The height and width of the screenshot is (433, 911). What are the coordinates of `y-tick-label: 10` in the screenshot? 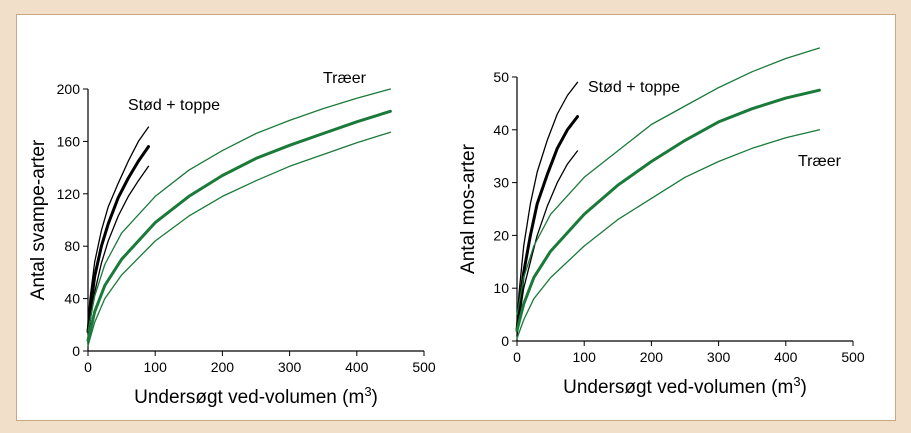 It's located at (501, 288).